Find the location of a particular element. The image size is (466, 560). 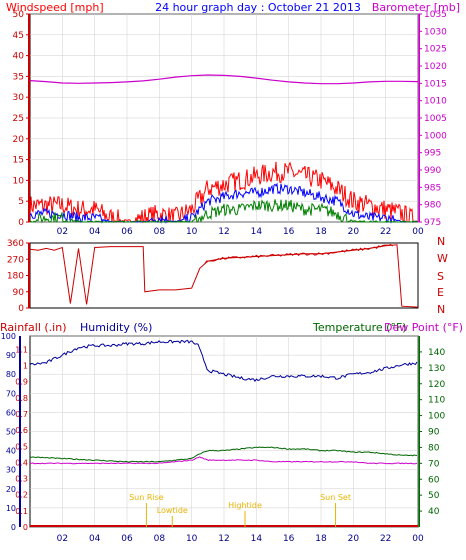

rainfall-tick-label: 0 is located at coordinates (25, 527).